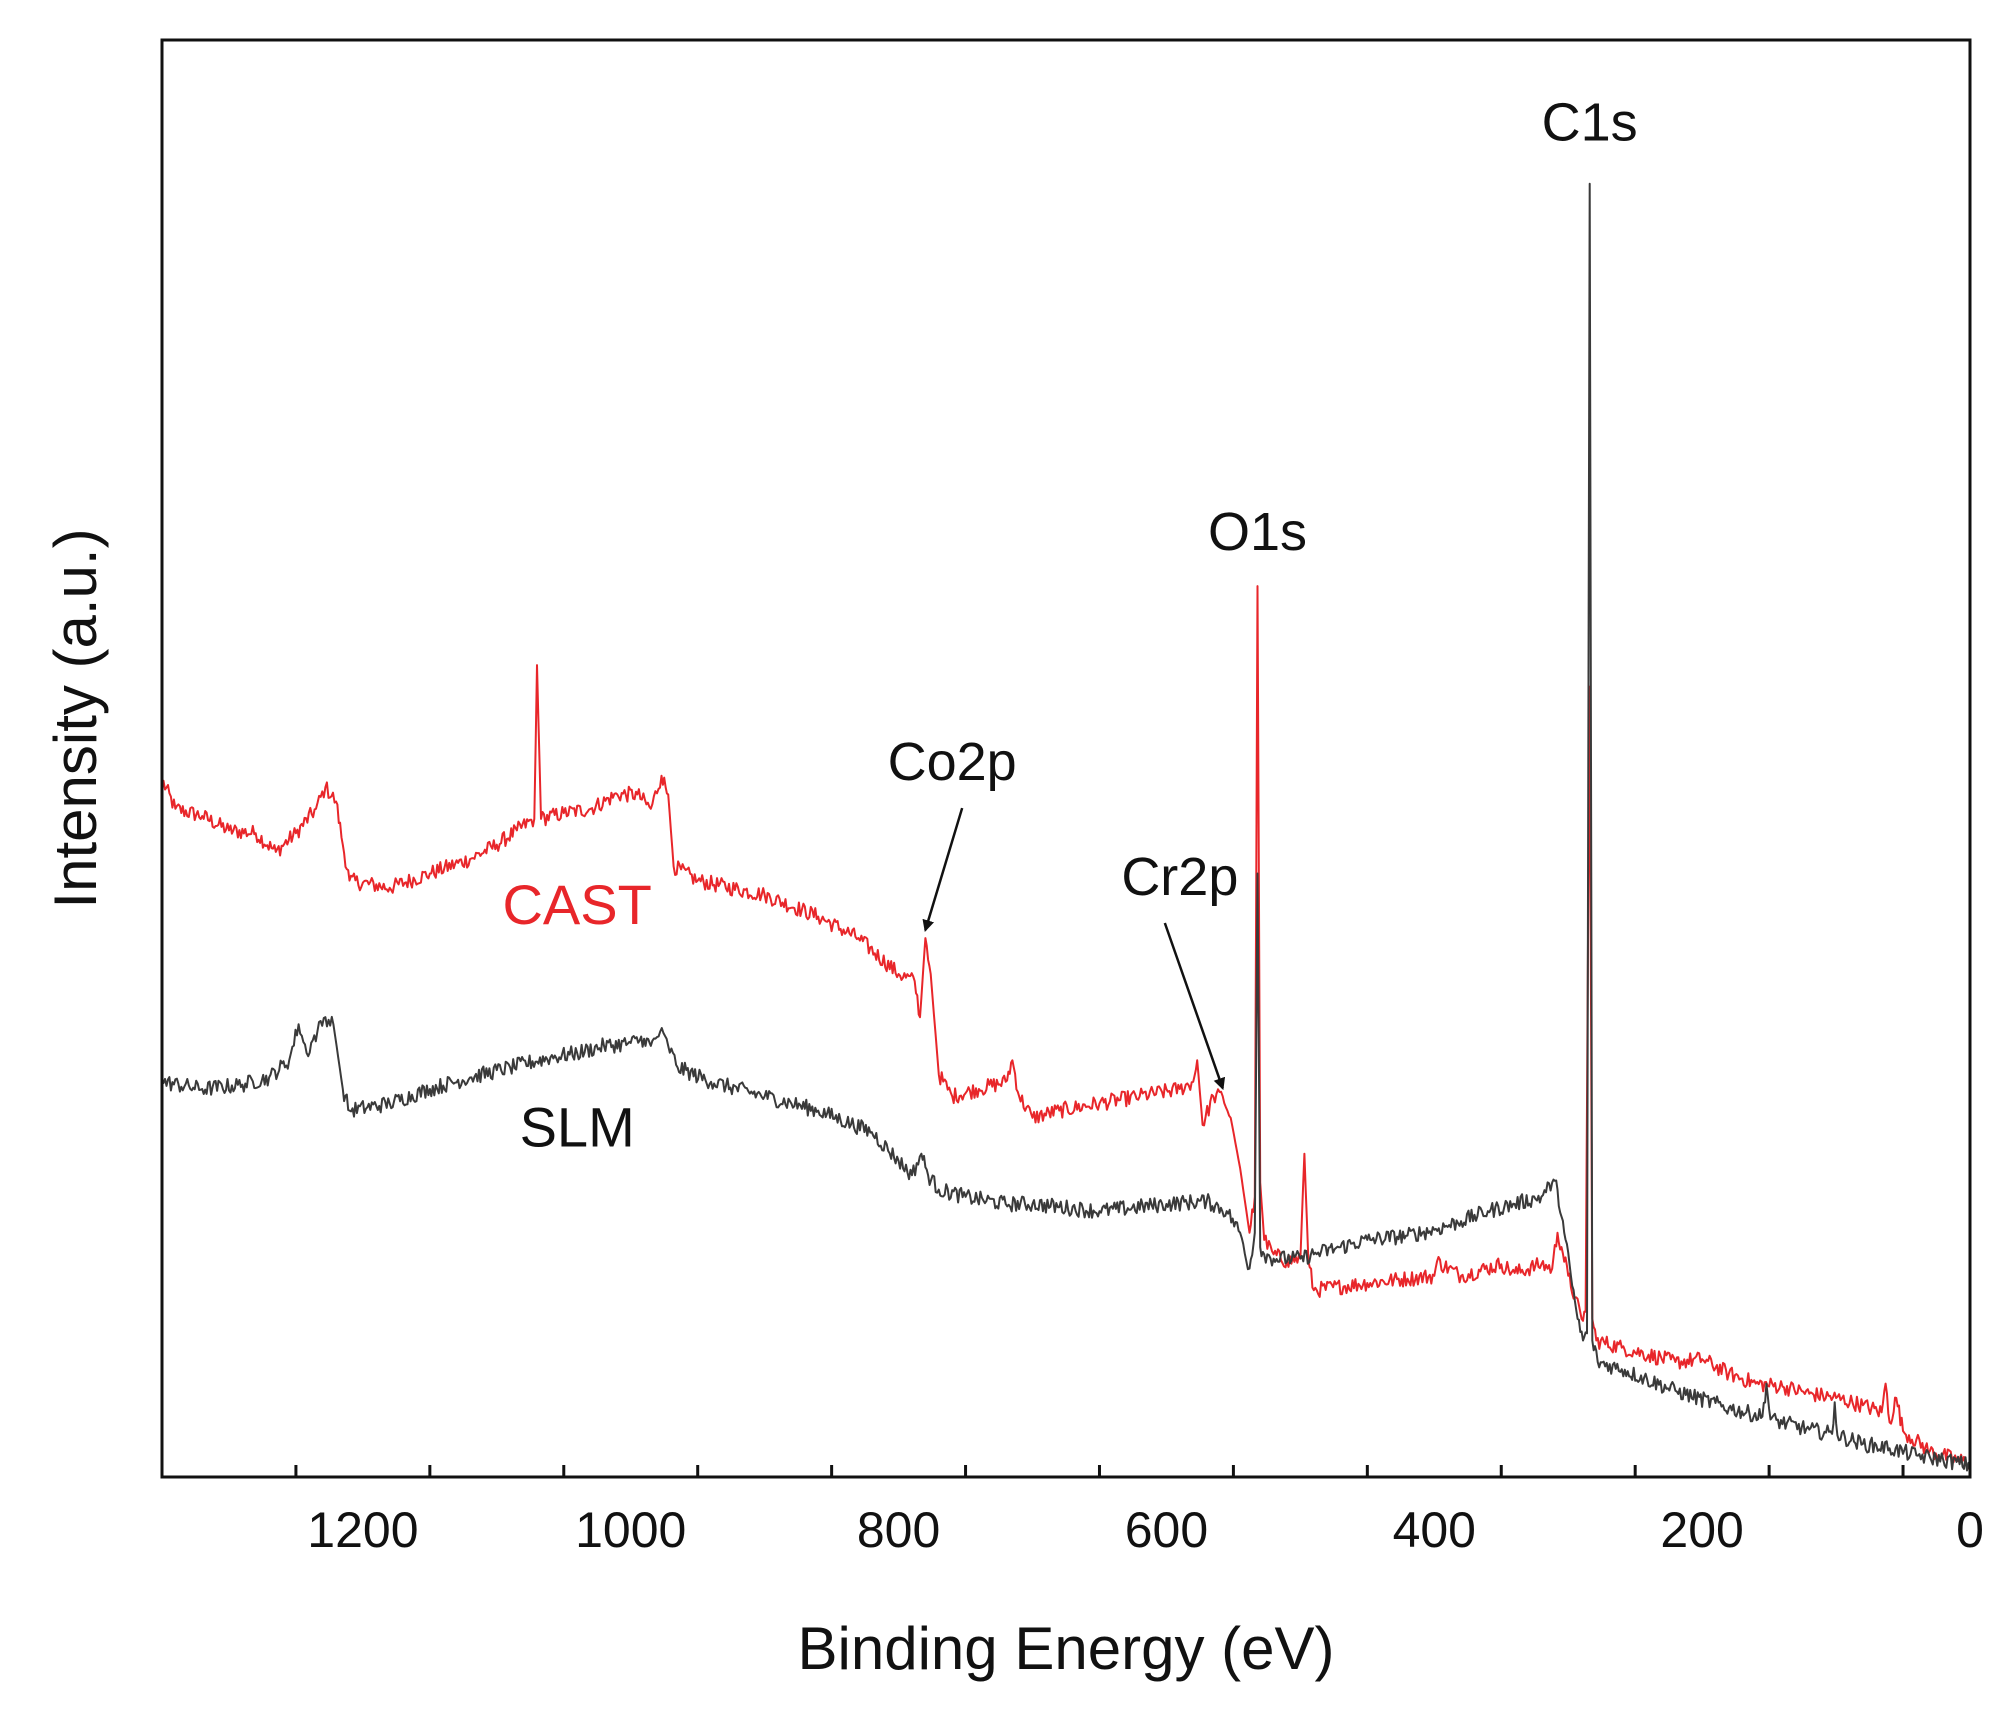 Image resolution: width=2001 pixels, height=1710 pixels. Describe the element at coordinates (1066, 1648) in the screenshot. I see `x-axis-title: Binding Energy (eV)` at that location.